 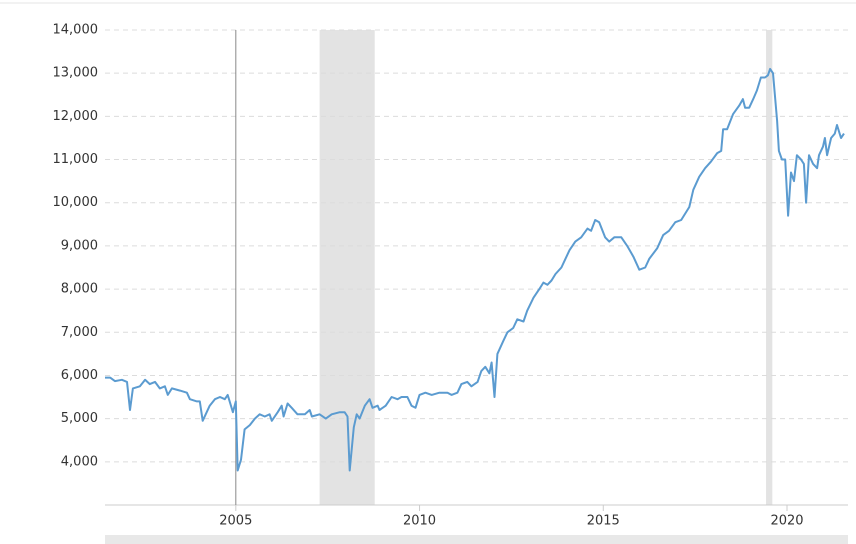 What do you see at coordinates (76, 202) in the screenshot?
I see `y-tick-label: 10,000` at bounding box center [76, 202].